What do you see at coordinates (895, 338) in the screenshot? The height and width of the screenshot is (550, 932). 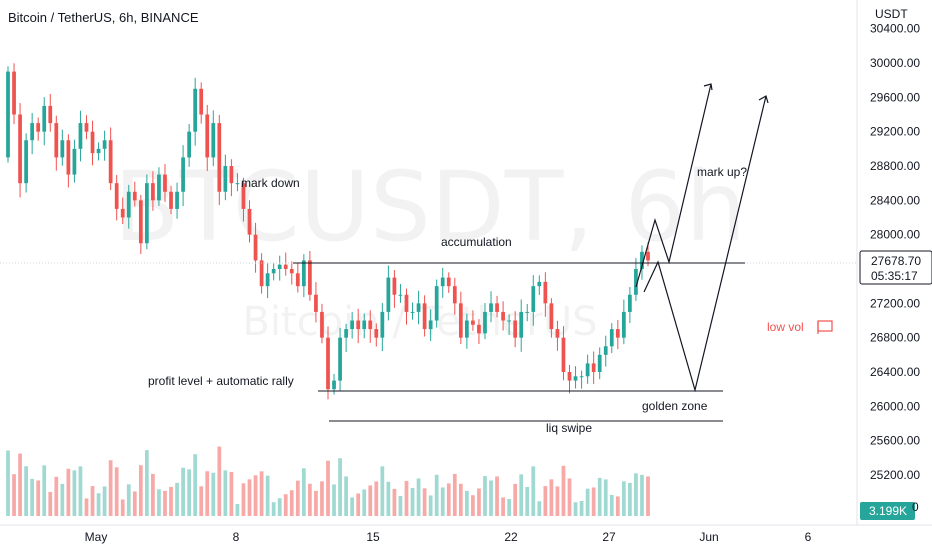 I see `y-tick-label: 26800.00` at bounding box center [895, 338].